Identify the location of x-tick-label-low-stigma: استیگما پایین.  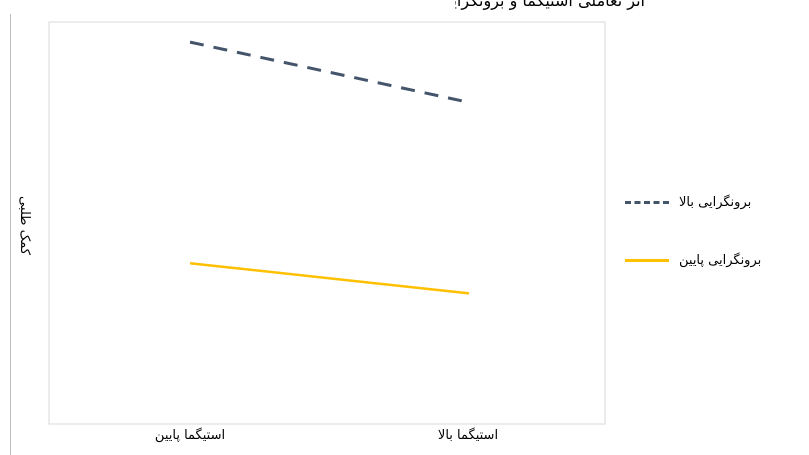
(190, 435).